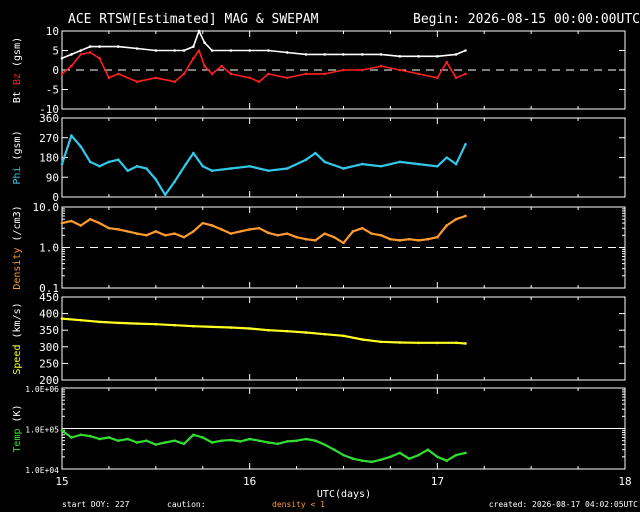 This screenshot has width=640, height=512. I want to click on series-line-phi, so click(263, 165).